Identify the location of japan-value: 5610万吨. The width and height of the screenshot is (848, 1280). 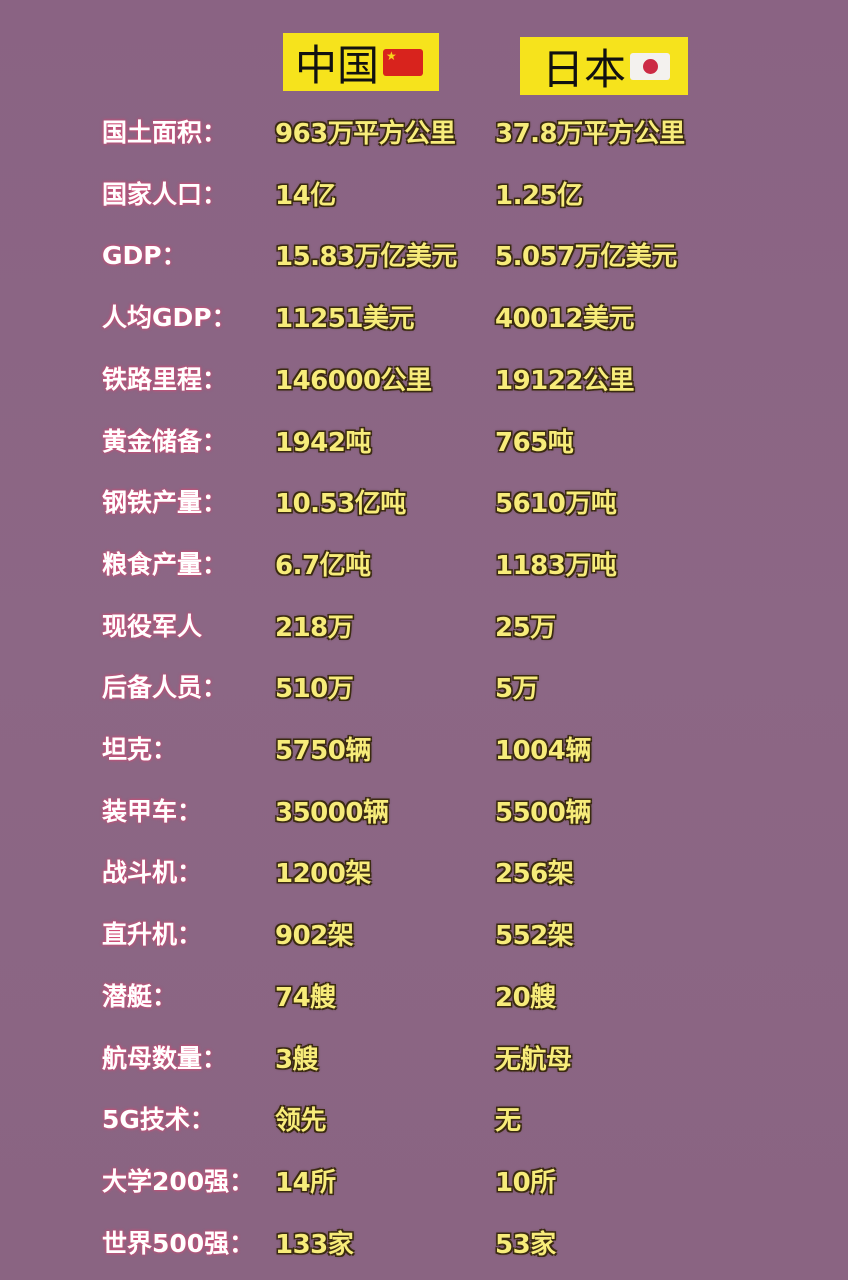
(556, 504).